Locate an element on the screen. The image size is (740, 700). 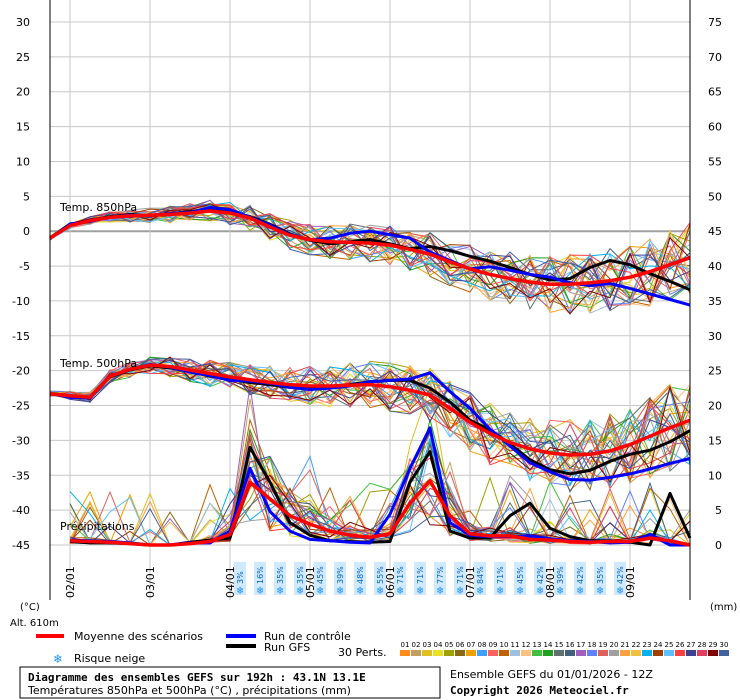
right-tick-label: 35 is located at coordinates (715, 301).